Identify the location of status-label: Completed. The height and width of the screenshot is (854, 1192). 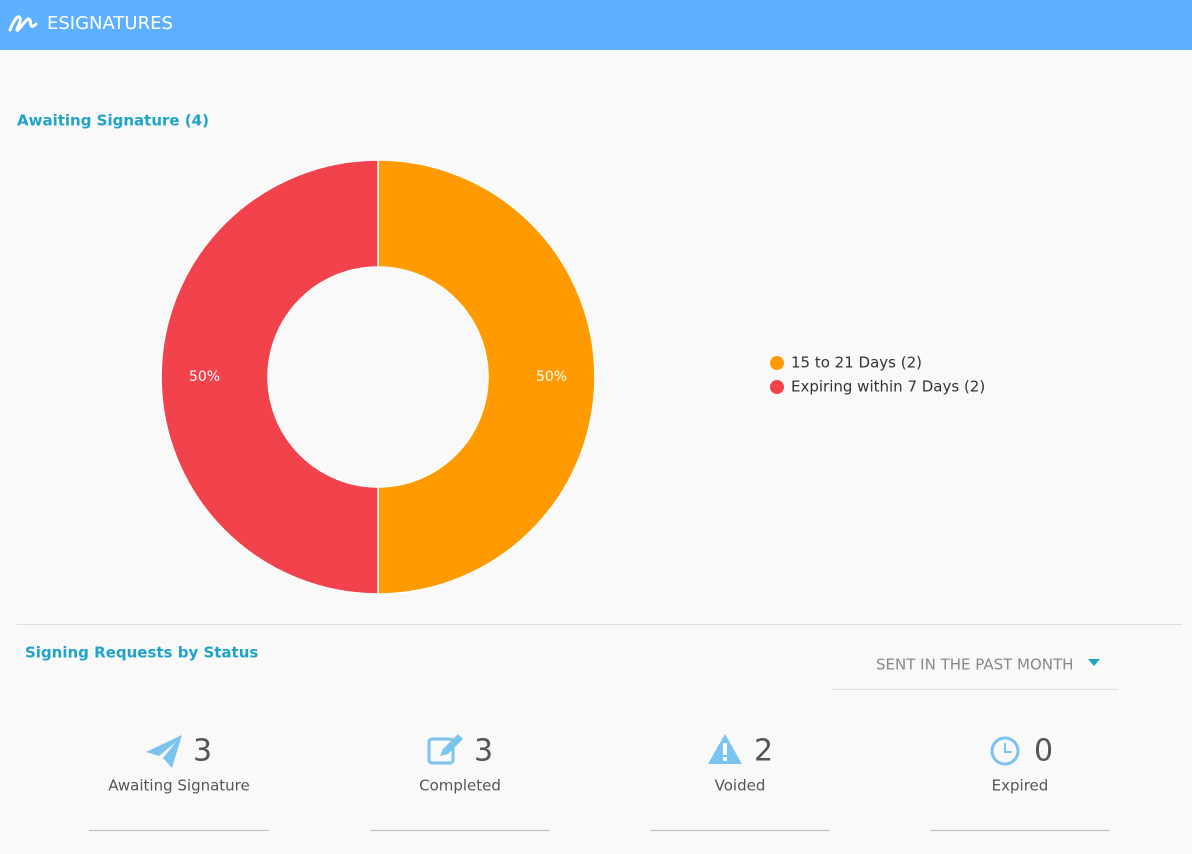
(460, 786).